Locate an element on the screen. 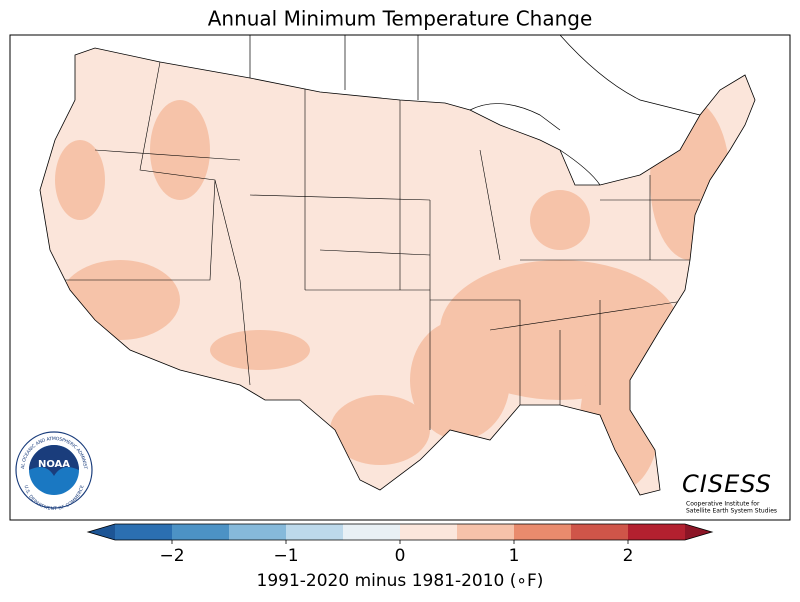 This screenshot has width=800, height=602. colorbar-tick-label: −1 is located at coordinates (285, 556).